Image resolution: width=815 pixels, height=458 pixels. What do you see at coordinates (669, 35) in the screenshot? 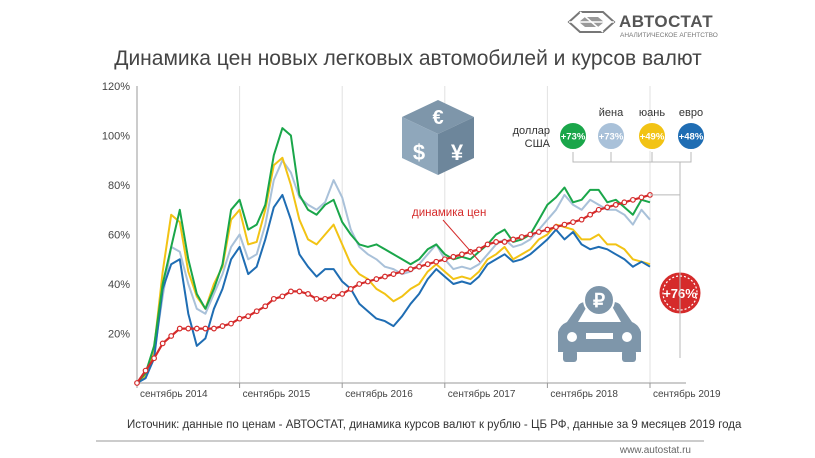
I see `logo-tagline: АНАЛИТИЧЕСКОЕ АГЕНТСТВО` at bounding box center [669, 35].